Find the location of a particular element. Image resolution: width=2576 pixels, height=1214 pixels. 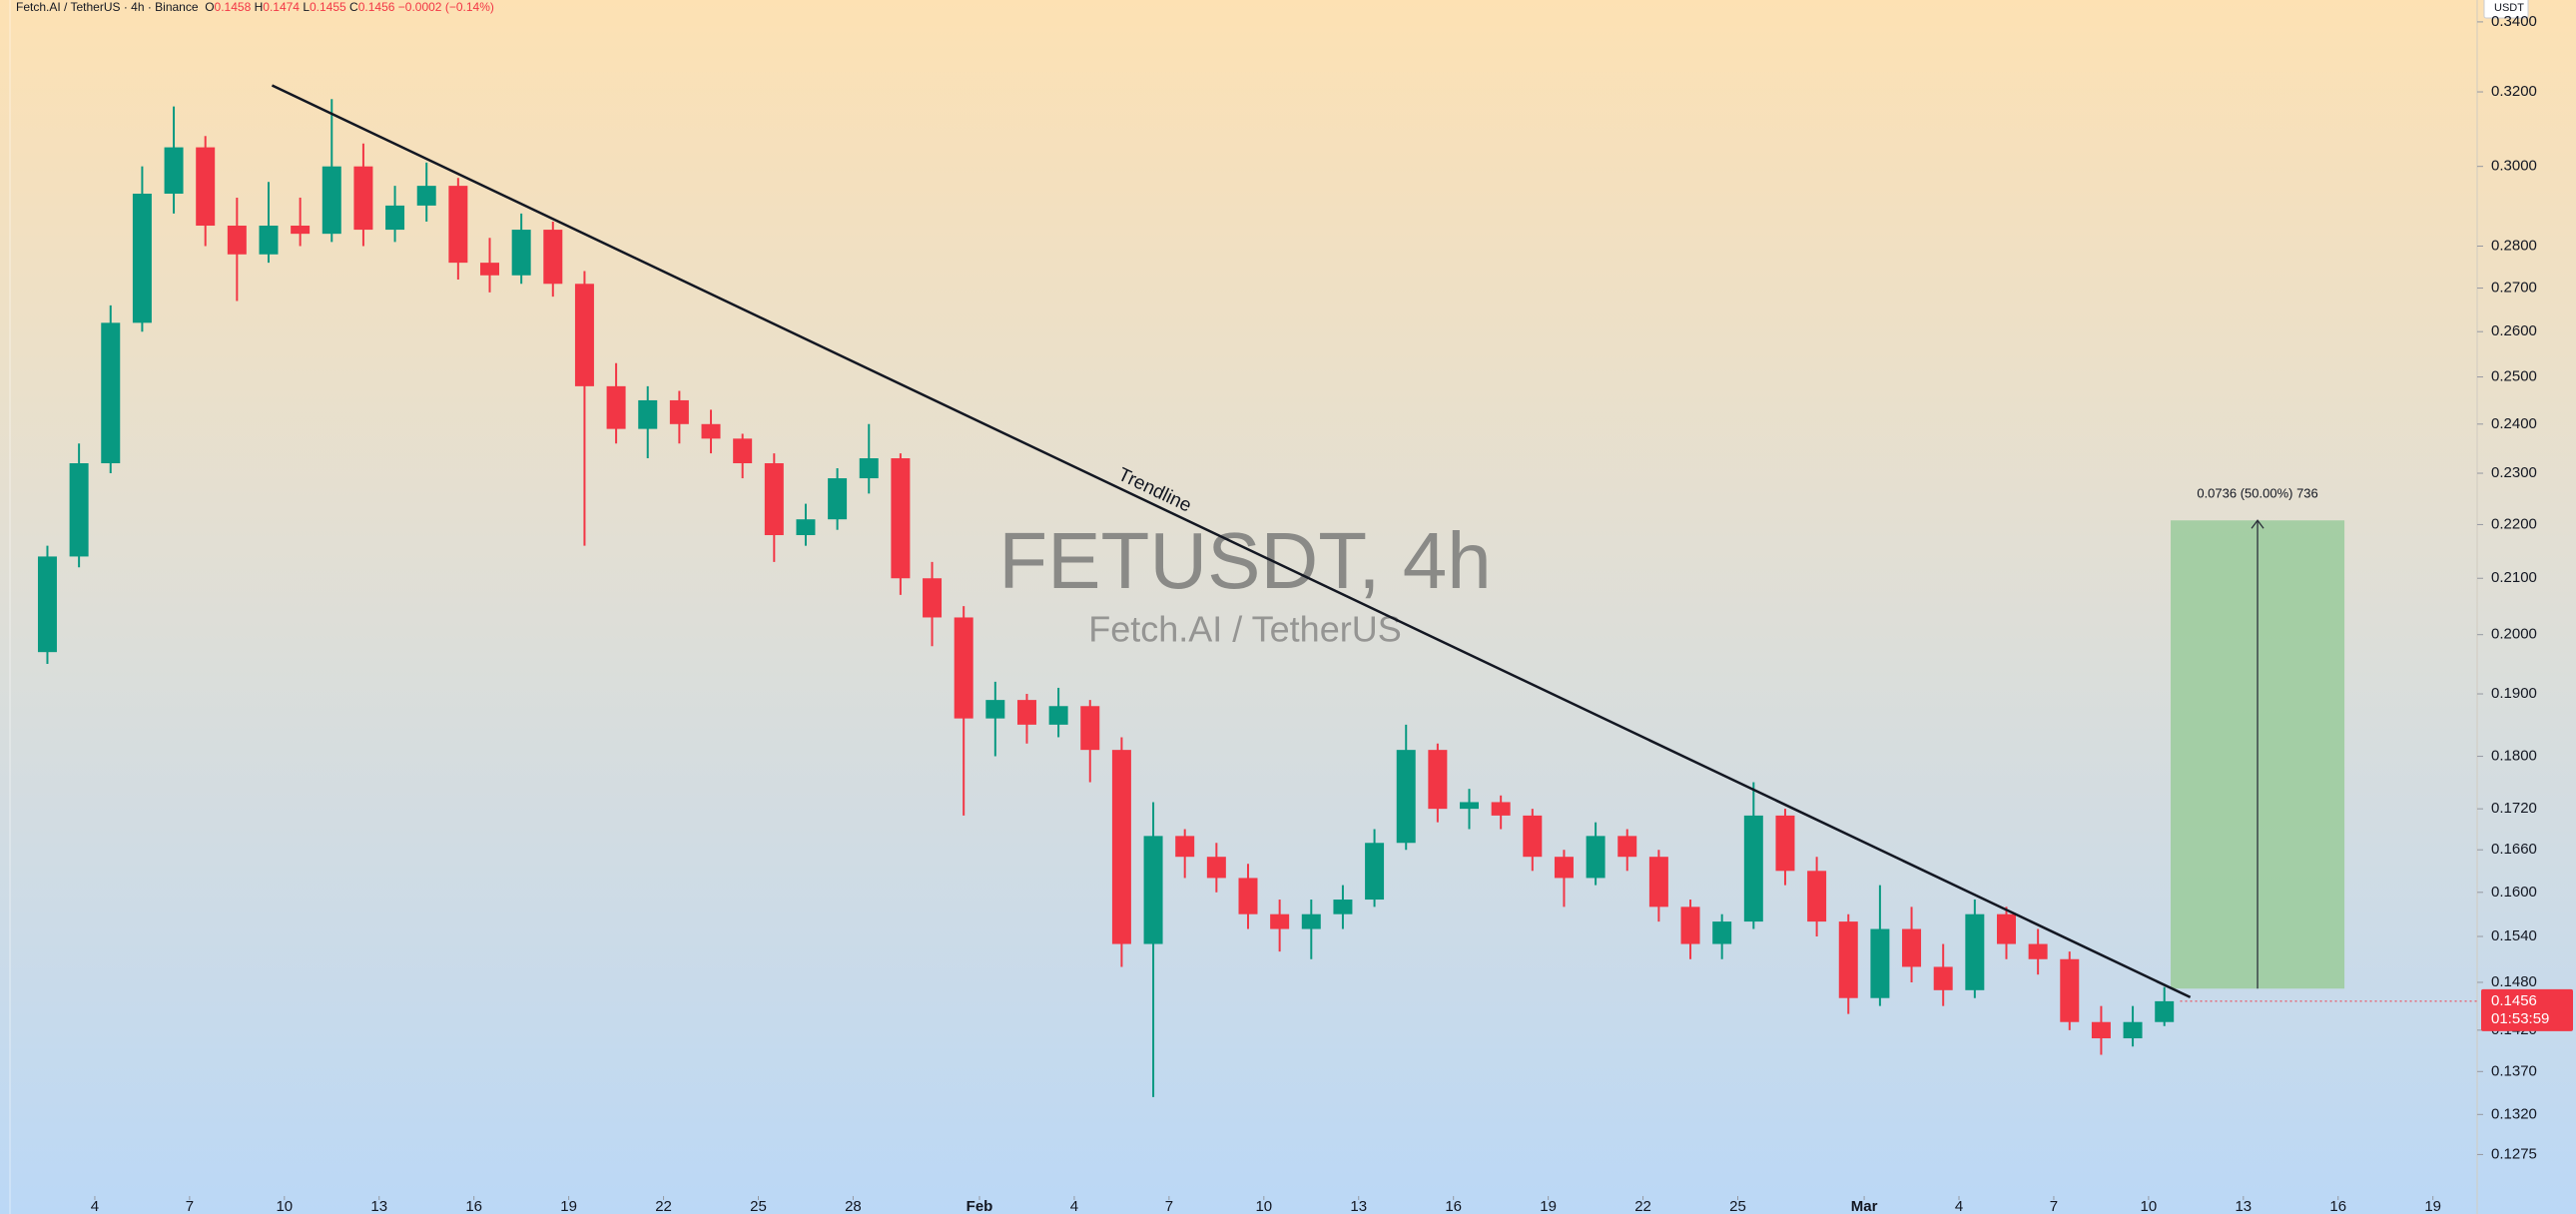

y-tick-label: 0.2400 is located at coordinates (2514, 423).